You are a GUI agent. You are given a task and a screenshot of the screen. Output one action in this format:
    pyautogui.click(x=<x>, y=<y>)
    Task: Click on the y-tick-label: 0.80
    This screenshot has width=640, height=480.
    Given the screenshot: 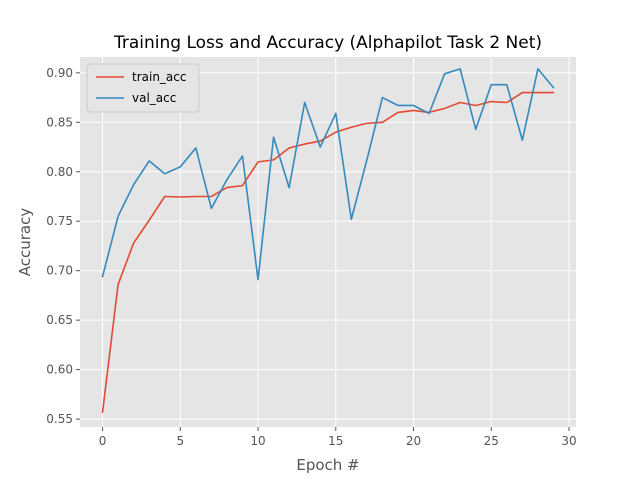 What is the action you would take?
    pyautogui.click(x=59, y=172)
    